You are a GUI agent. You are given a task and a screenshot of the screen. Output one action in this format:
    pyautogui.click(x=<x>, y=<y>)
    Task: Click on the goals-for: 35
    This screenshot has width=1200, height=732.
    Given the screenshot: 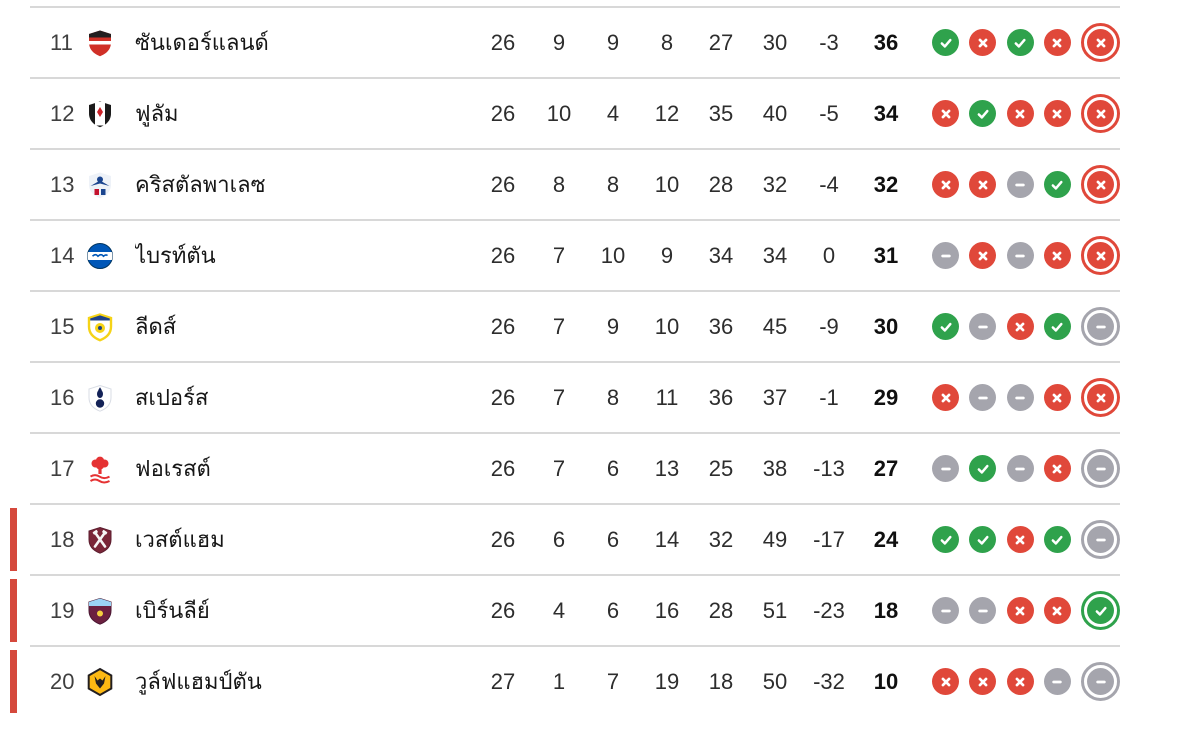 What is the action you would take?
    pyautogui.click(x=721, y=113)
    